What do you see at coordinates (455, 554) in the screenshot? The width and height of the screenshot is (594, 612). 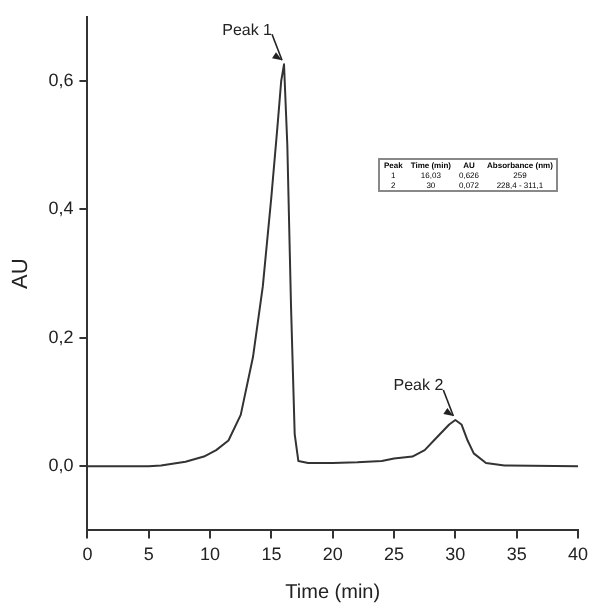 I see `x-tick-label: 30` at bounding box center [455, 554].